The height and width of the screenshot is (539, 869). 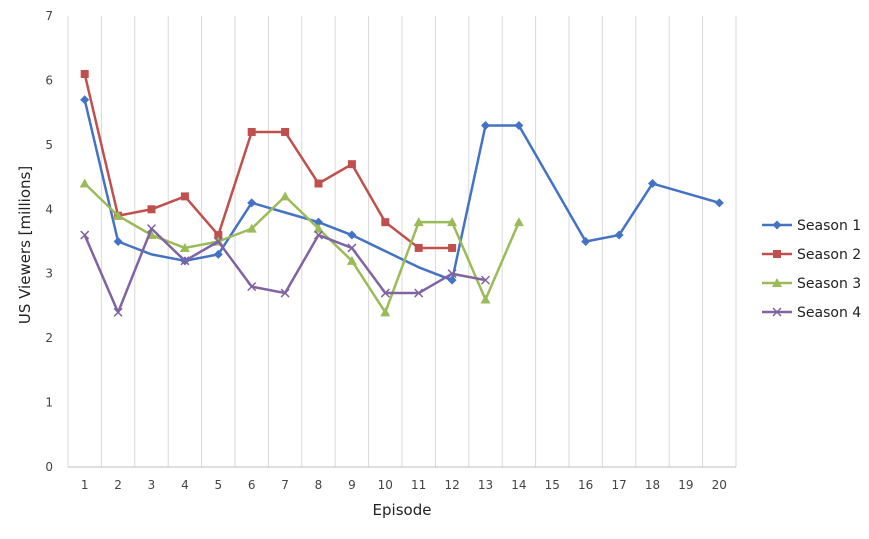 What do you see at coordinates (49, 467) in the screenshot?
I see `y-tick-label: 0` at bounding box center [49, 467].